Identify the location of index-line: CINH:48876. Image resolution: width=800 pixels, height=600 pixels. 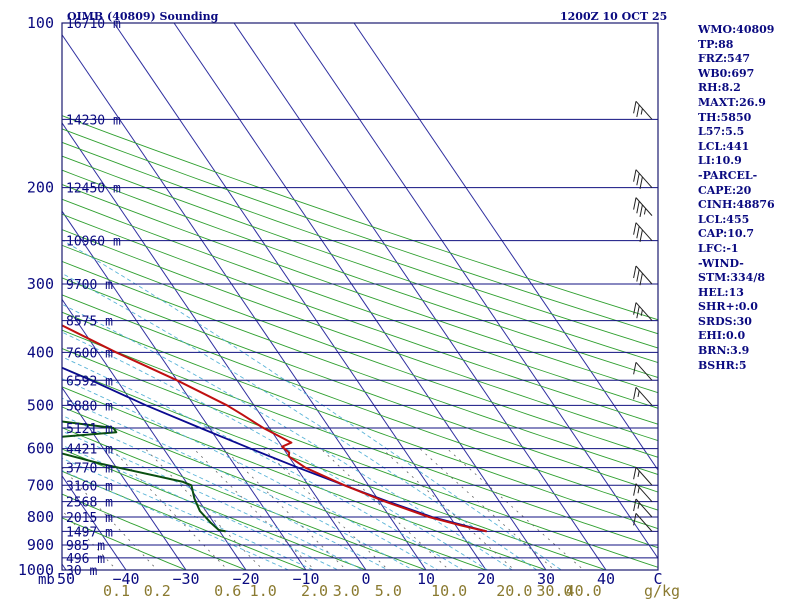
(736, 205).